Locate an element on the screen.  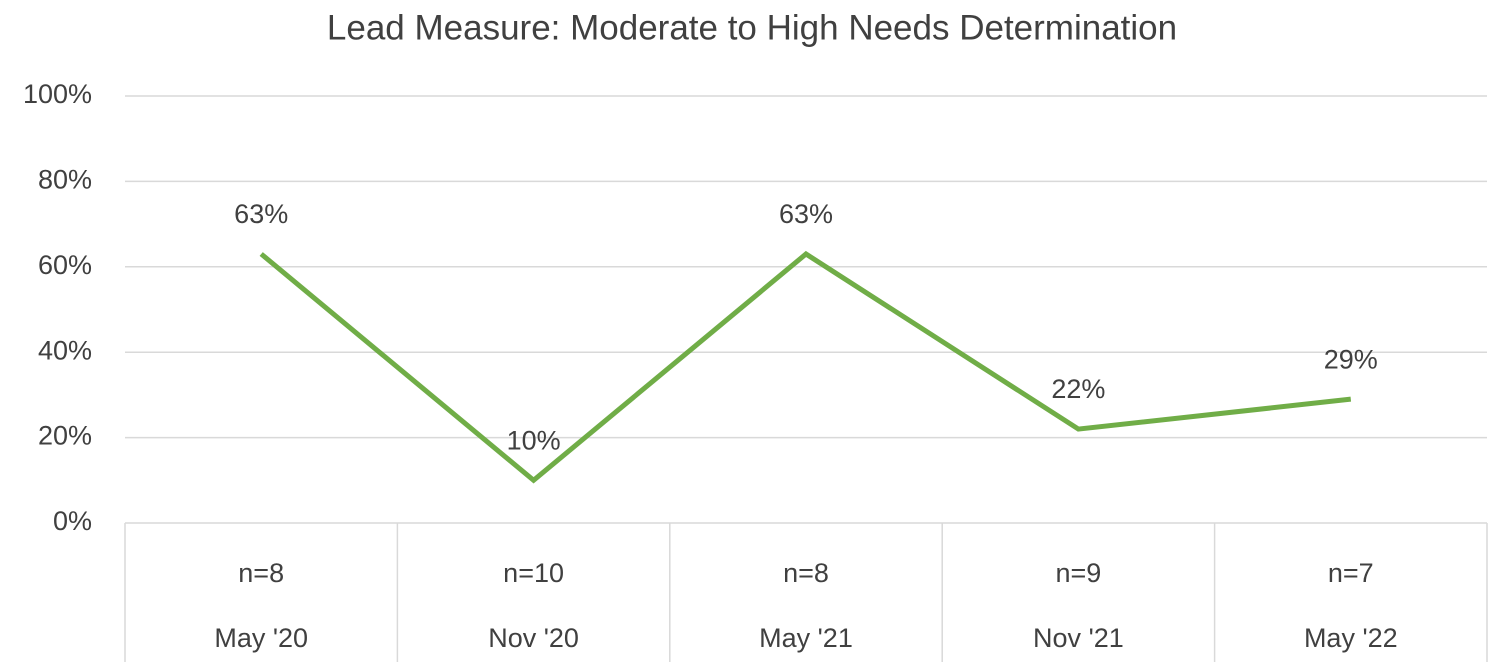
data-label: 10% is located at coordinates (534, 440).